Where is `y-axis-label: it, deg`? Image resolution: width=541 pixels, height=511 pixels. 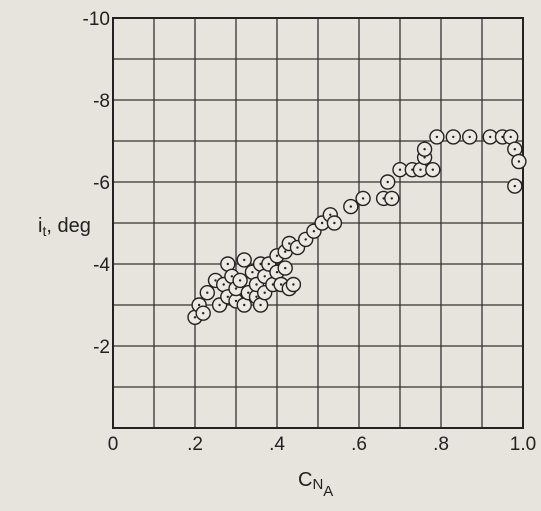
y-axis-label: it, deg is located at coordinates (64, 227).